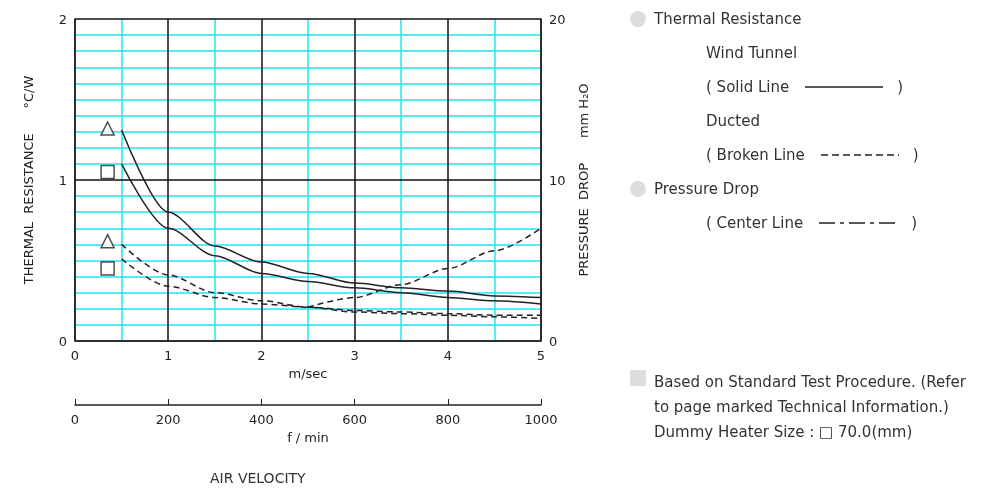 This screenshot has height=500, width=1002. What do you see at coordinates (168, 355) in the screenshot?
I see `x-tick-label: 1` at bounding box center [168, 355].